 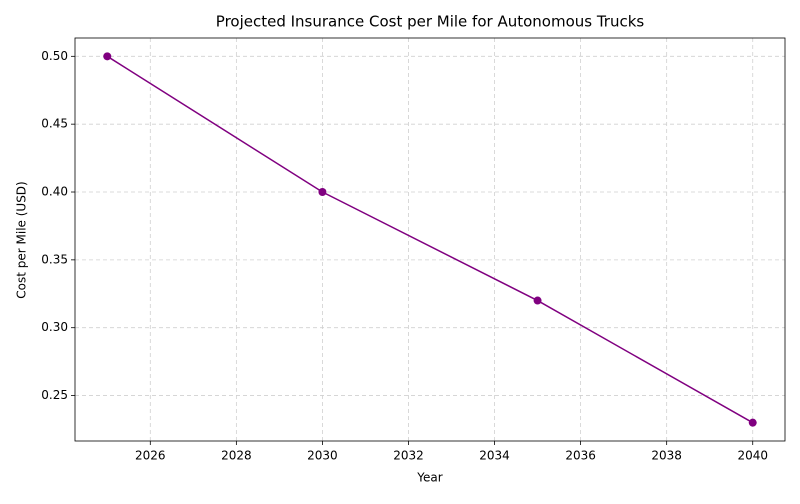 What do you see at coordinates (494, 456) in the screenshot?
I see `x-tick-label: 2034` at bounding box center [494, 456].